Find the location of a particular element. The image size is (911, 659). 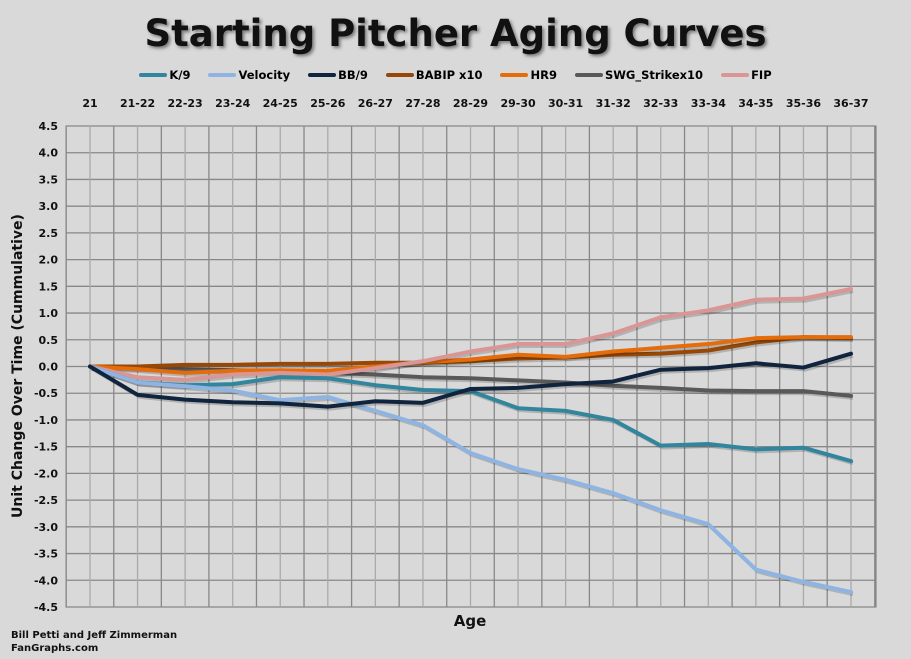

legend-label: BABIP x10 is located at coordinates (449, 75).